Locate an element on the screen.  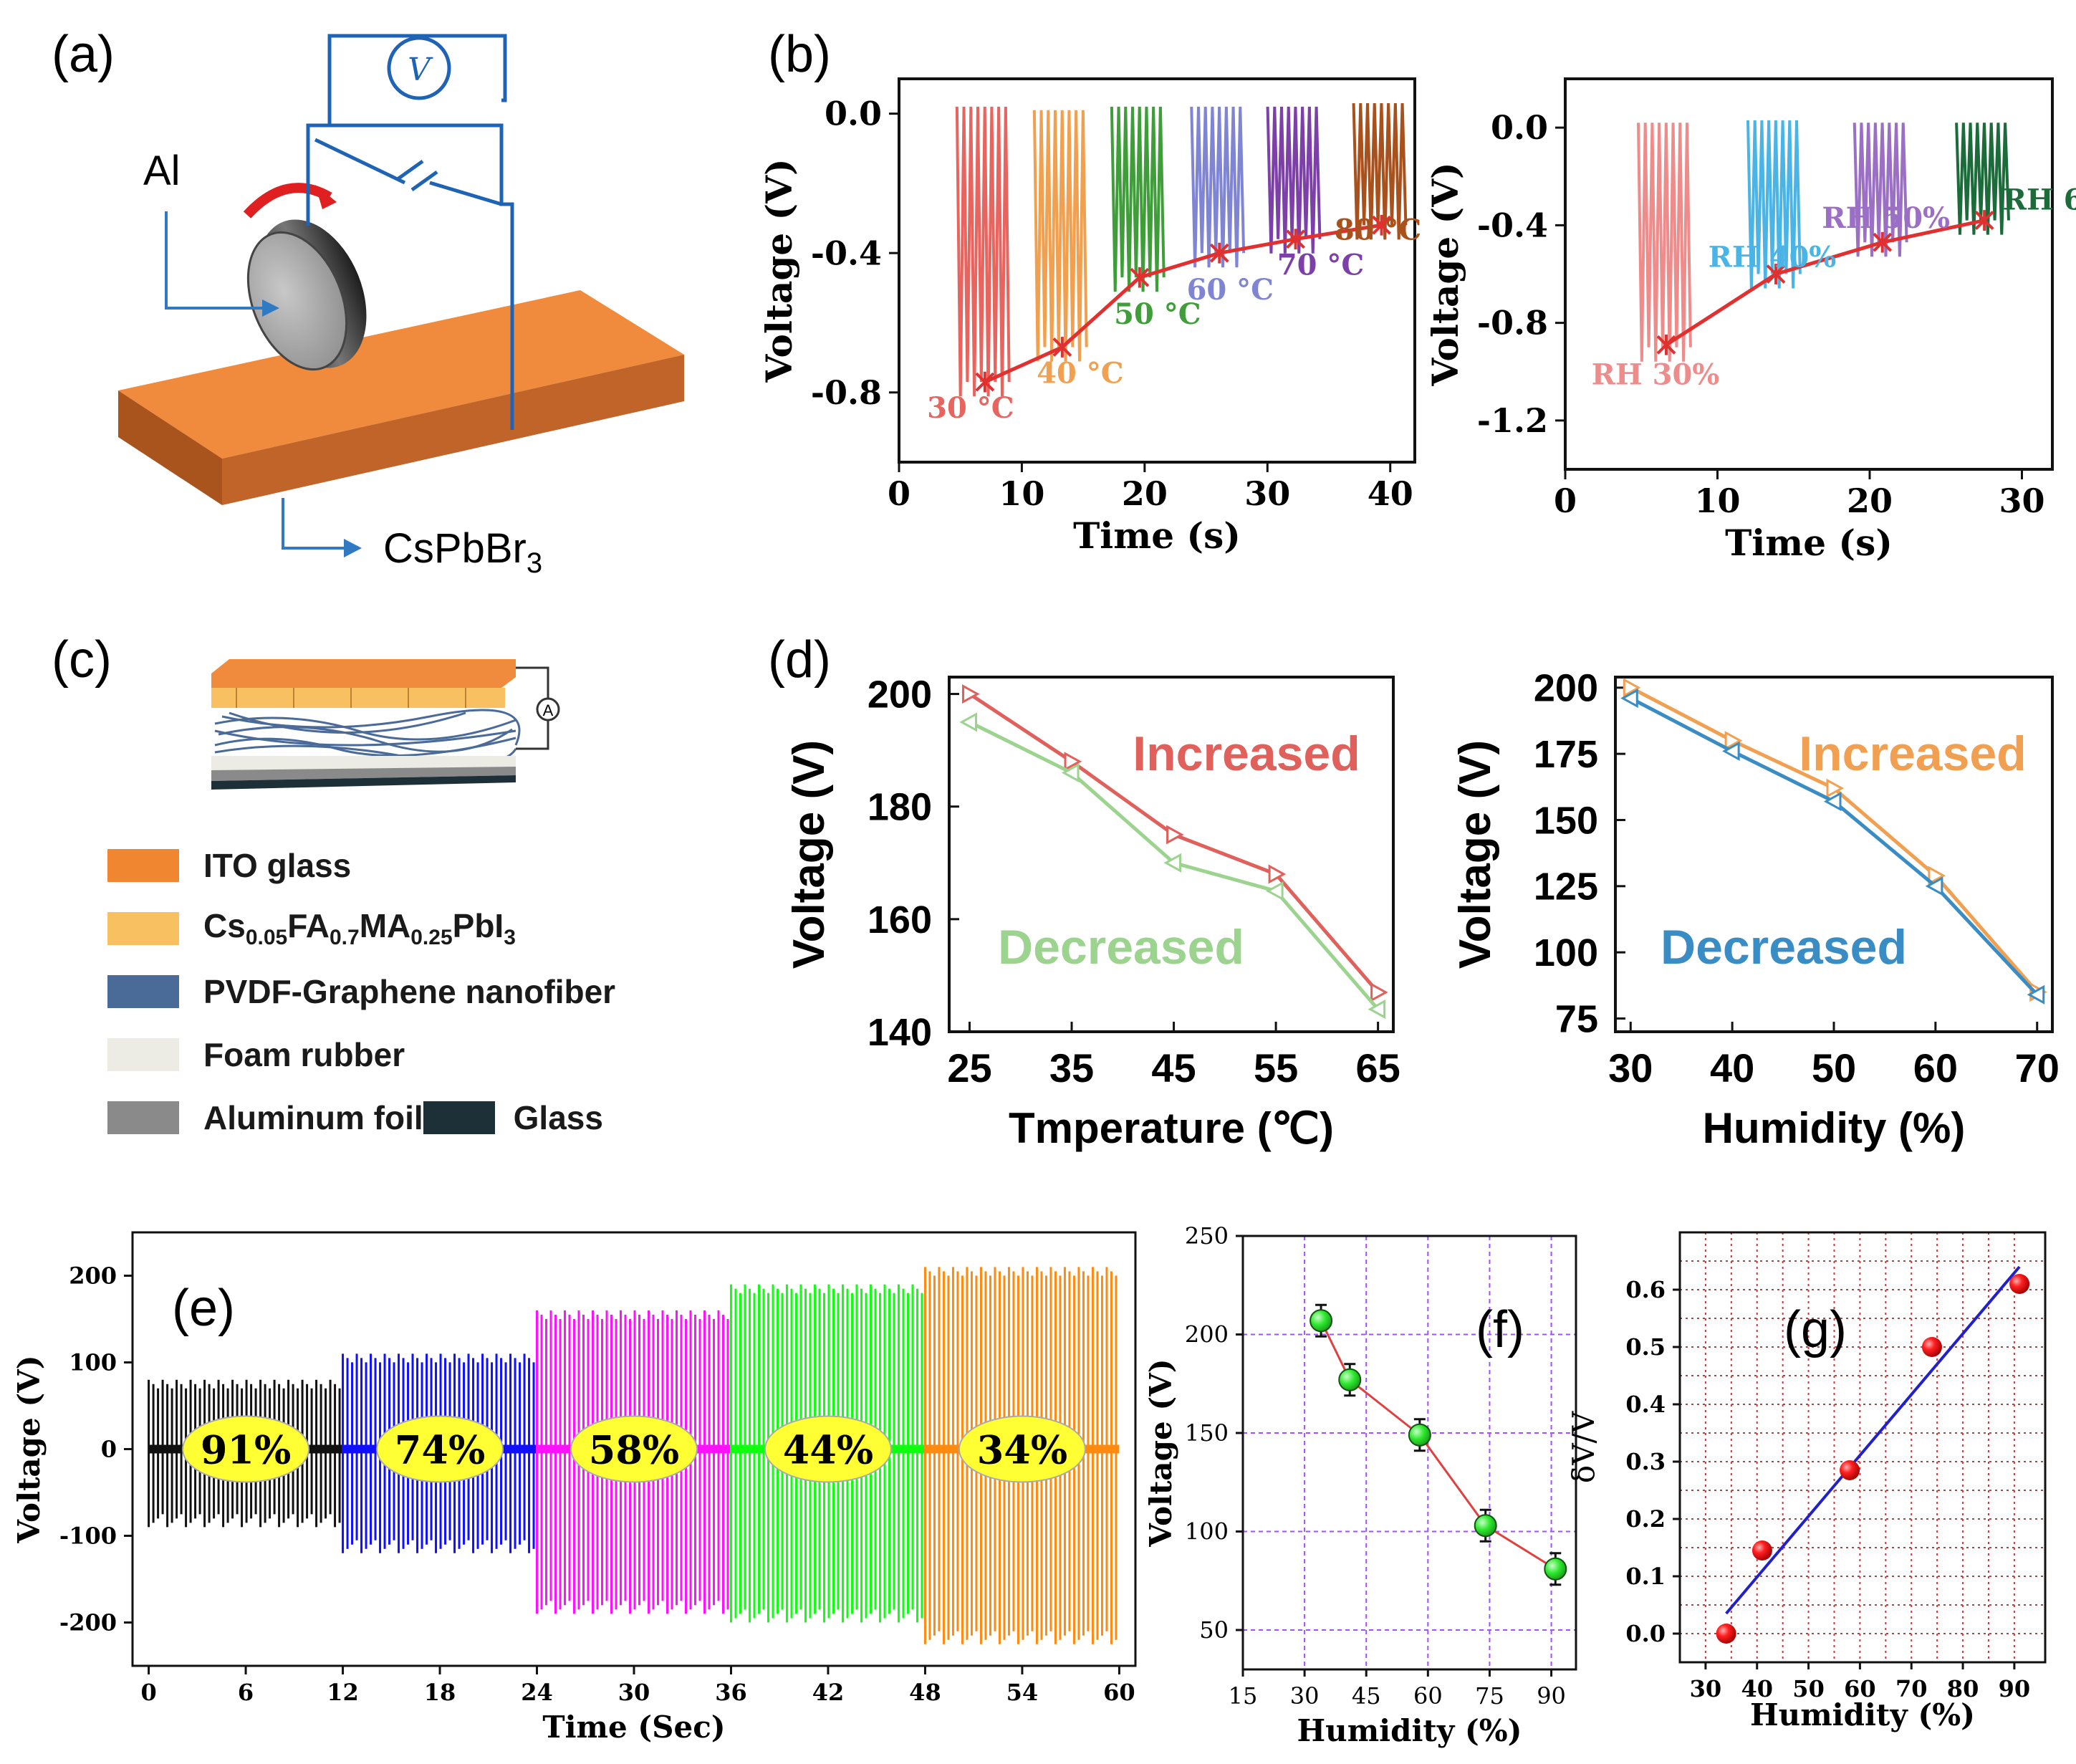
y-tick-label: 0 is located at coordinates (109, 1449).